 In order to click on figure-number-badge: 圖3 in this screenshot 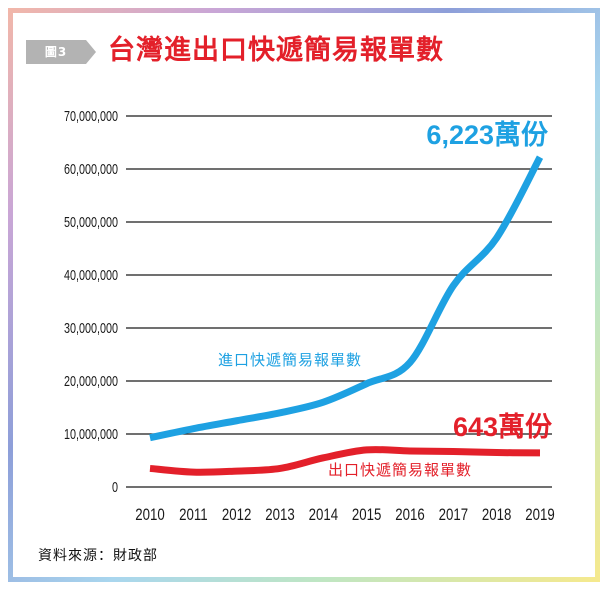, I will do `click(62, 52)`.